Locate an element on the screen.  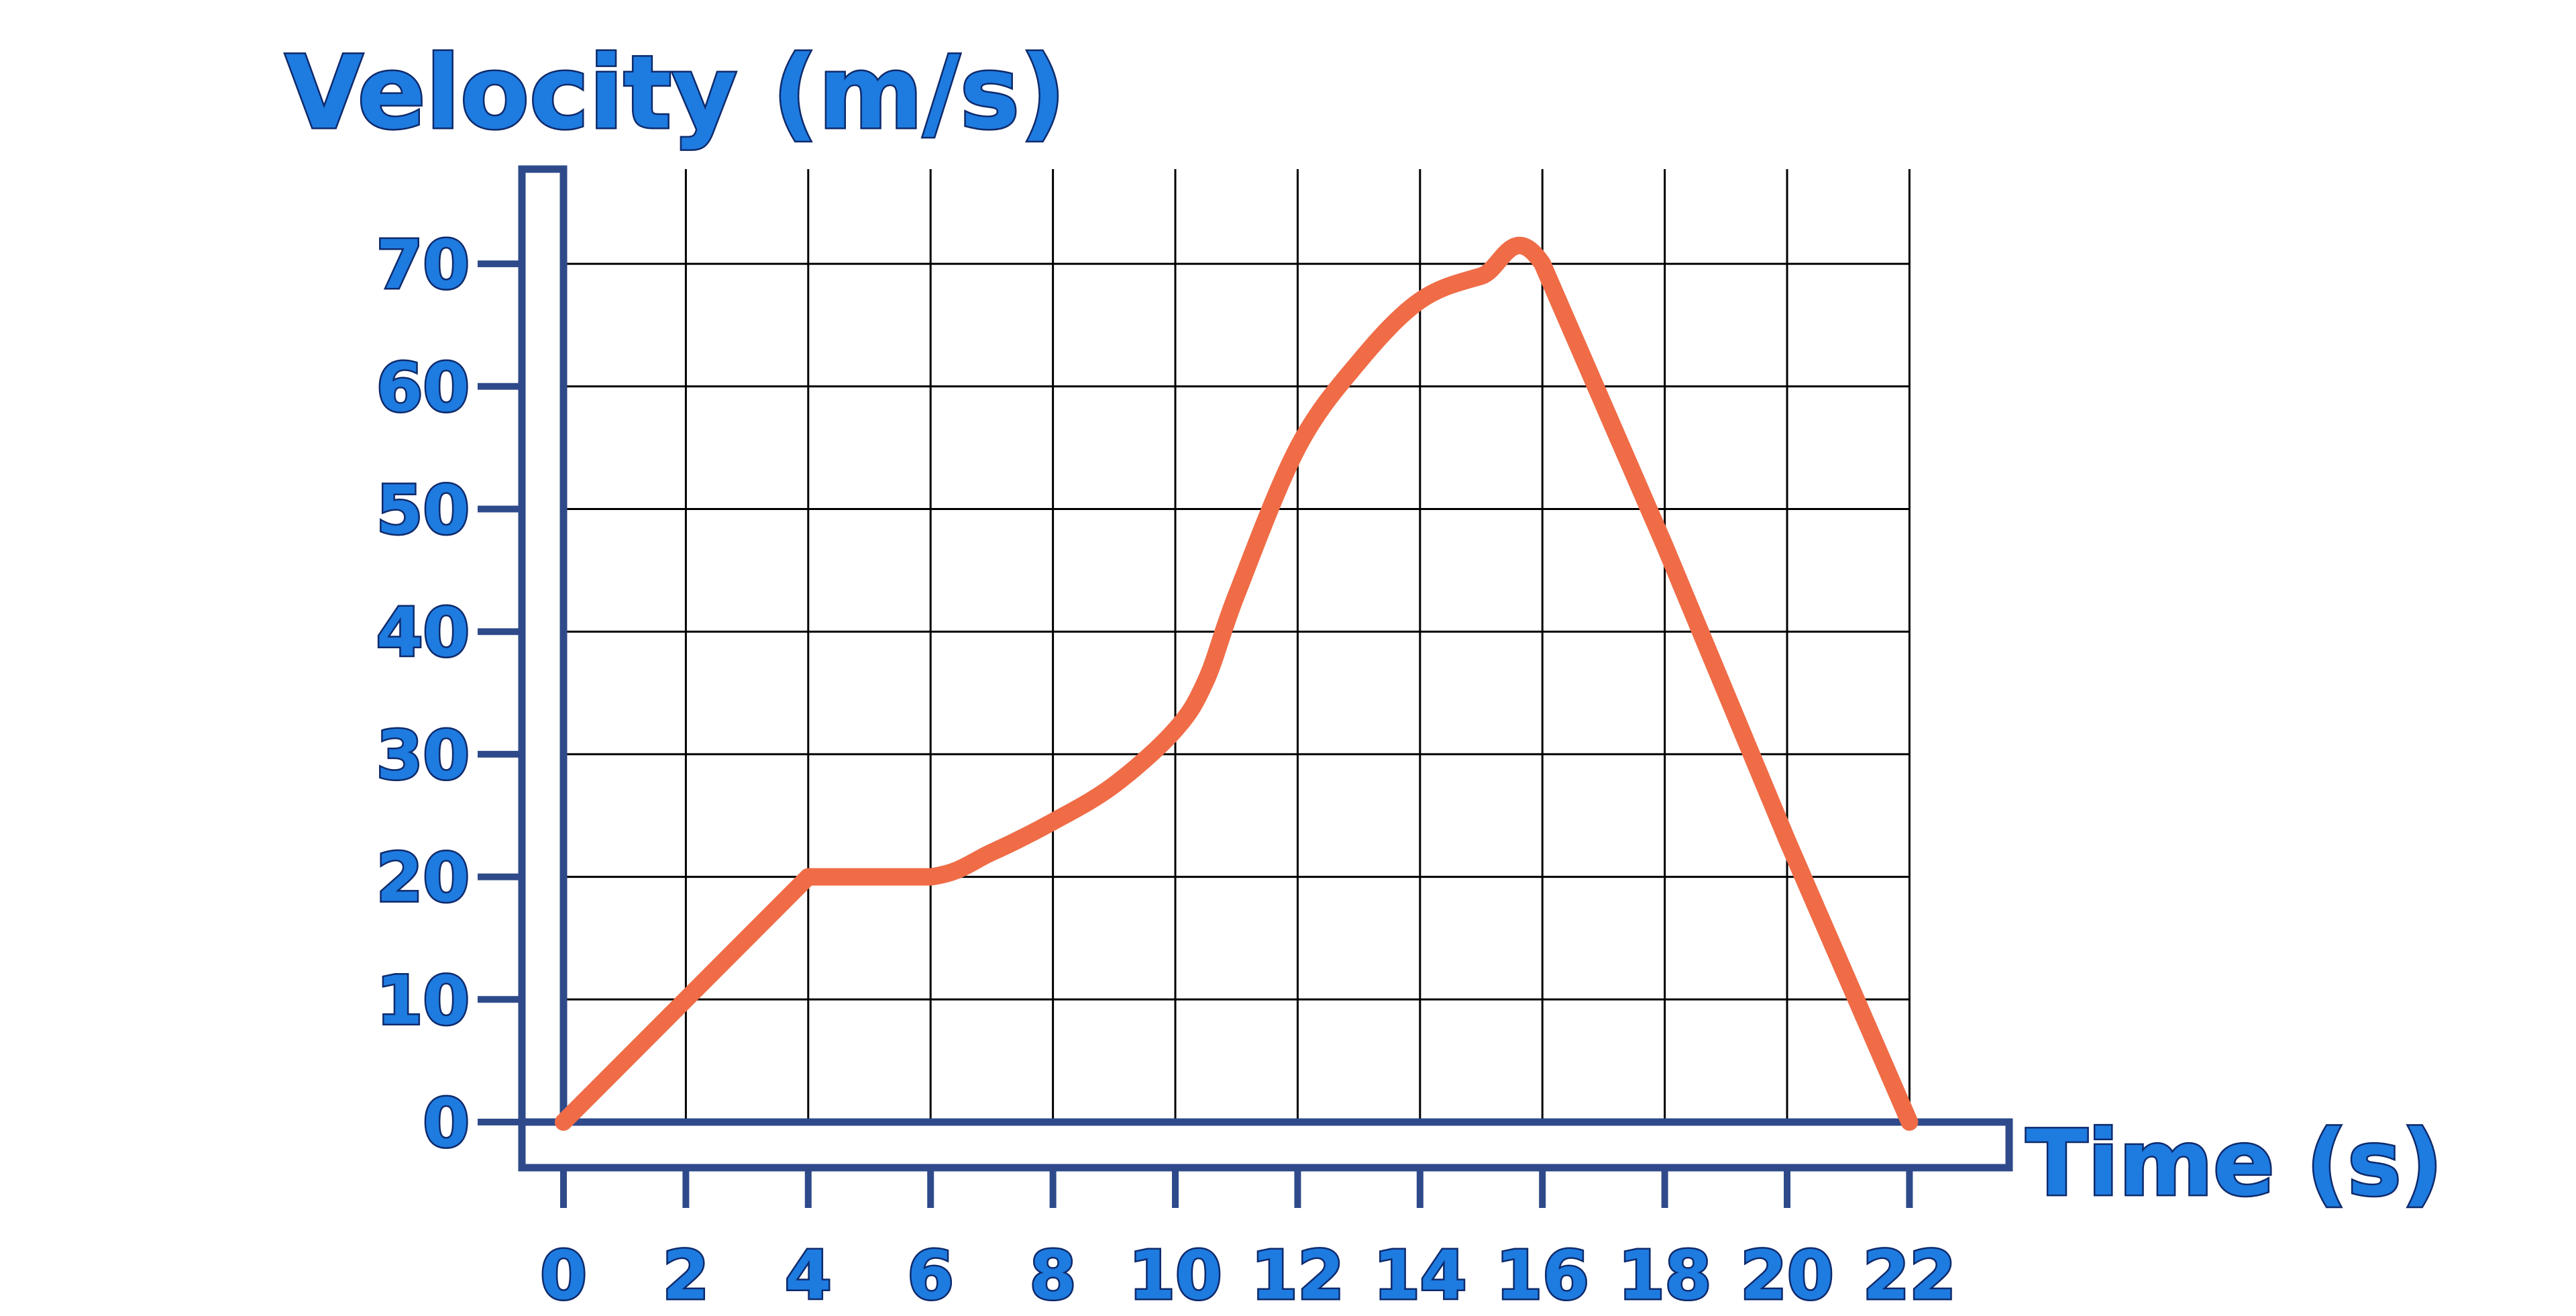
x-tick-label: 18 is located at coordinates (1664, 1275).